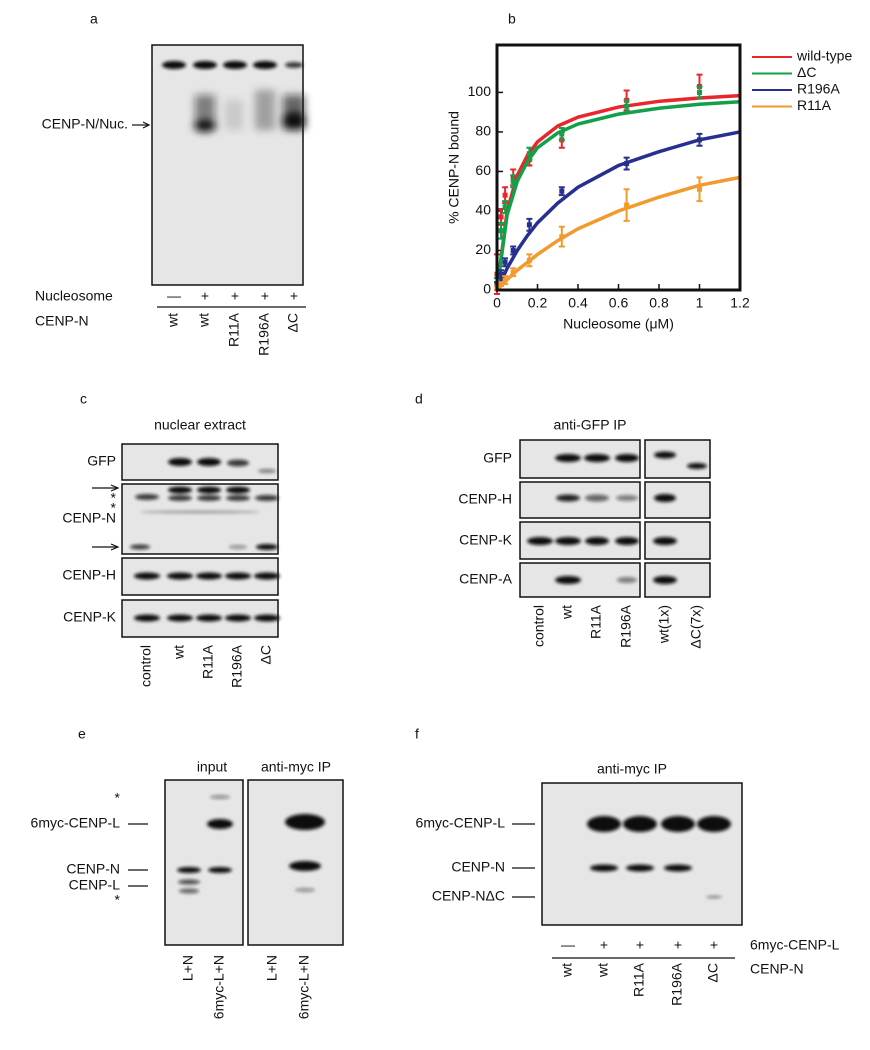 This screenshot has height=1050, width=870. I want to click on panel-label: e, so click(82, 734).